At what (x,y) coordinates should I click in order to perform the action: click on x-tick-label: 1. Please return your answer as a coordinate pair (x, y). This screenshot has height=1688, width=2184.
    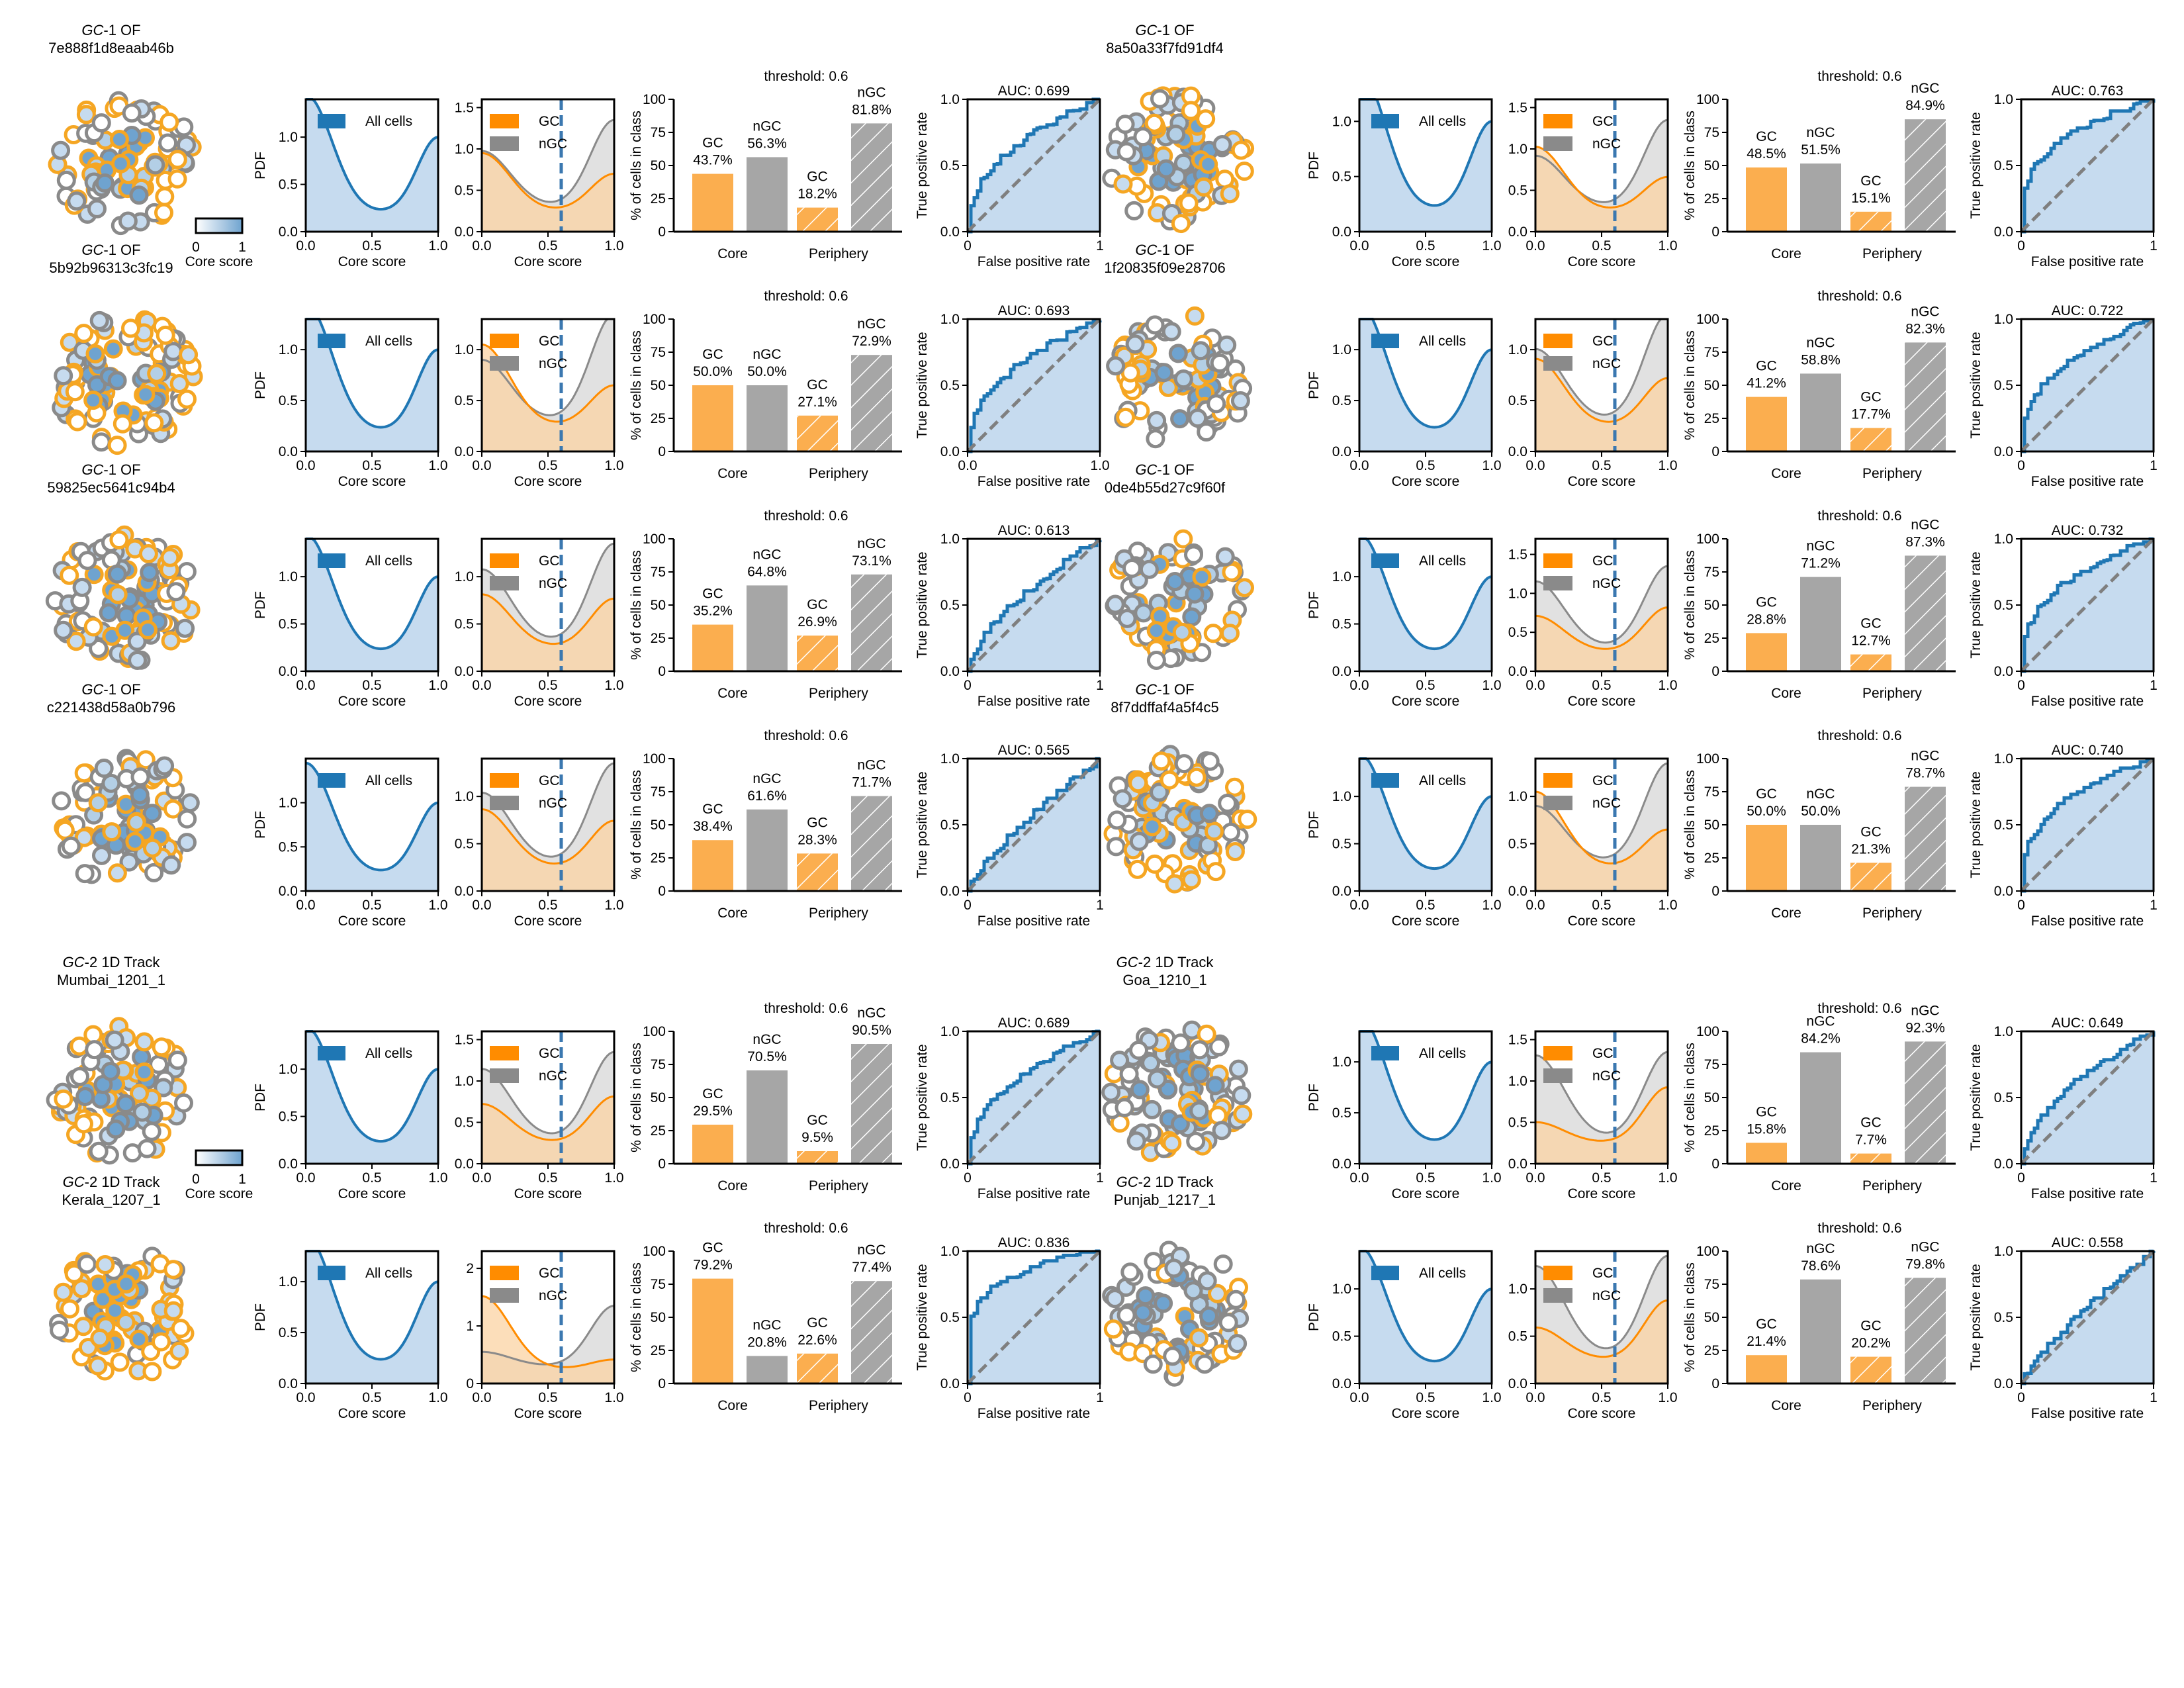
    Looking at the image, I should click on (2154, 246).